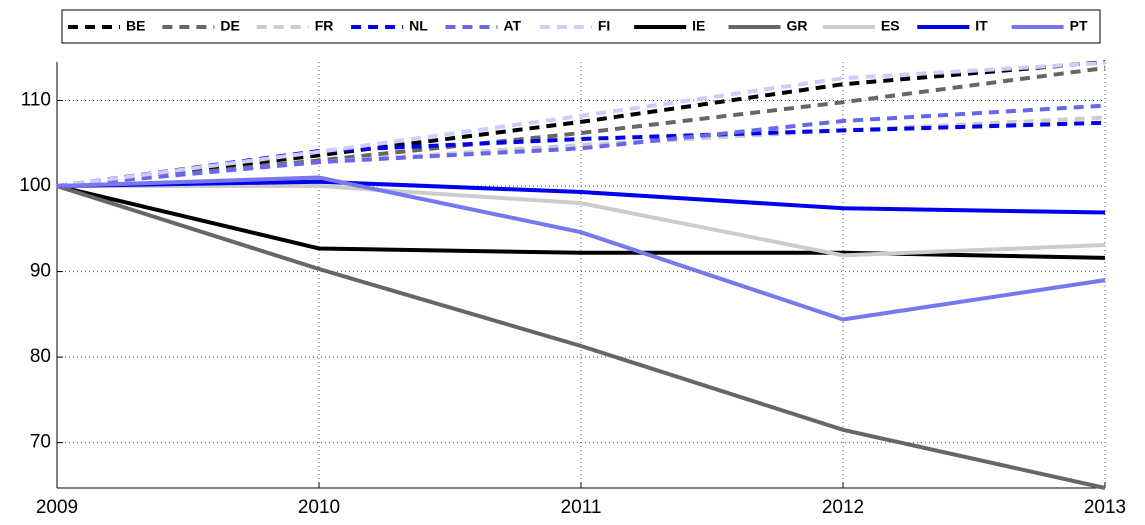  What do you see at coordinates (418, 26) in the screenshot?
I see `legend-label: NL` at bounding box center [418, 26].